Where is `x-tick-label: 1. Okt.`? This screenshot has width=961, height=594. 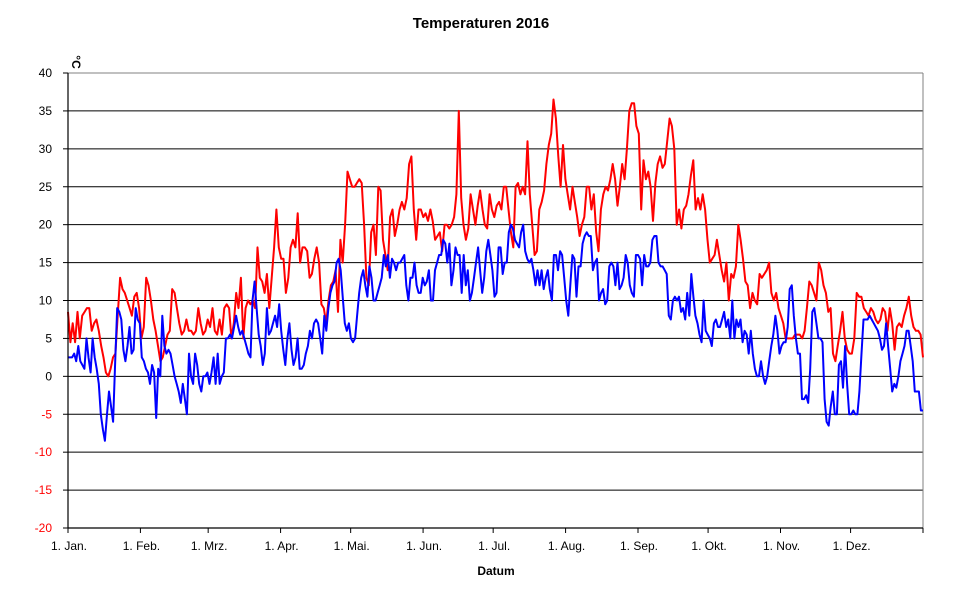 x-tick-label: 1. Okt. is located at coordinates (708, 546).